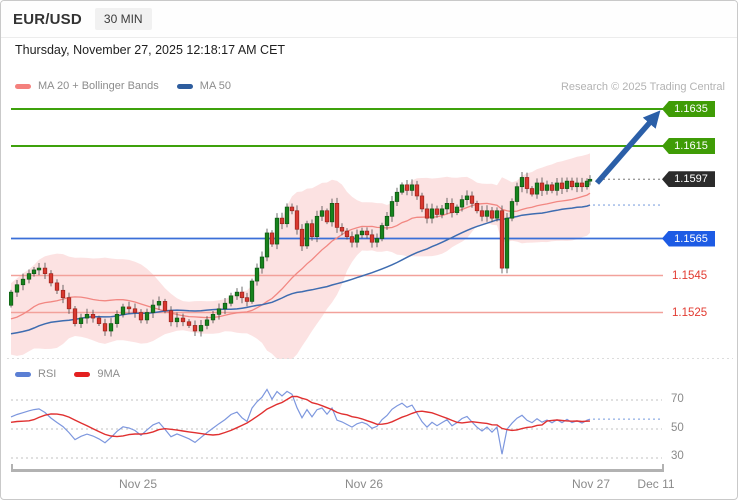 Image resolution: width=738 pixels, height=500 pixels. Describe the element at coordinates (138, 484) in the screenshot. I see `x-axis-label-nov25: Nov 25` at that location.